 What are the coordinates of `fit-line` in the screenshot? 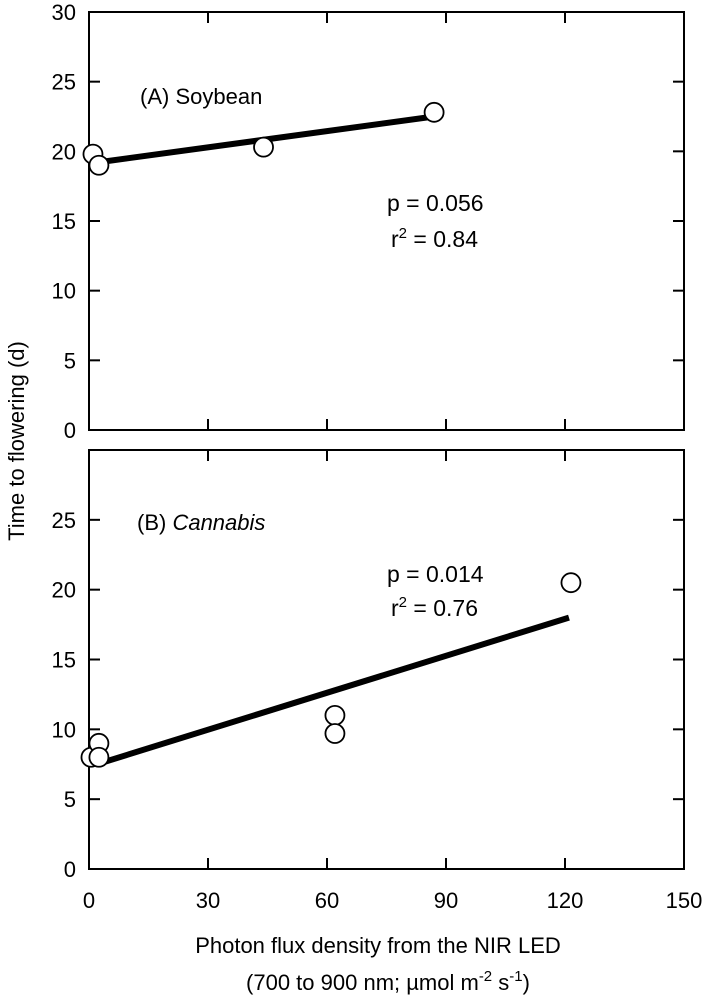 It's located at (333, 691).